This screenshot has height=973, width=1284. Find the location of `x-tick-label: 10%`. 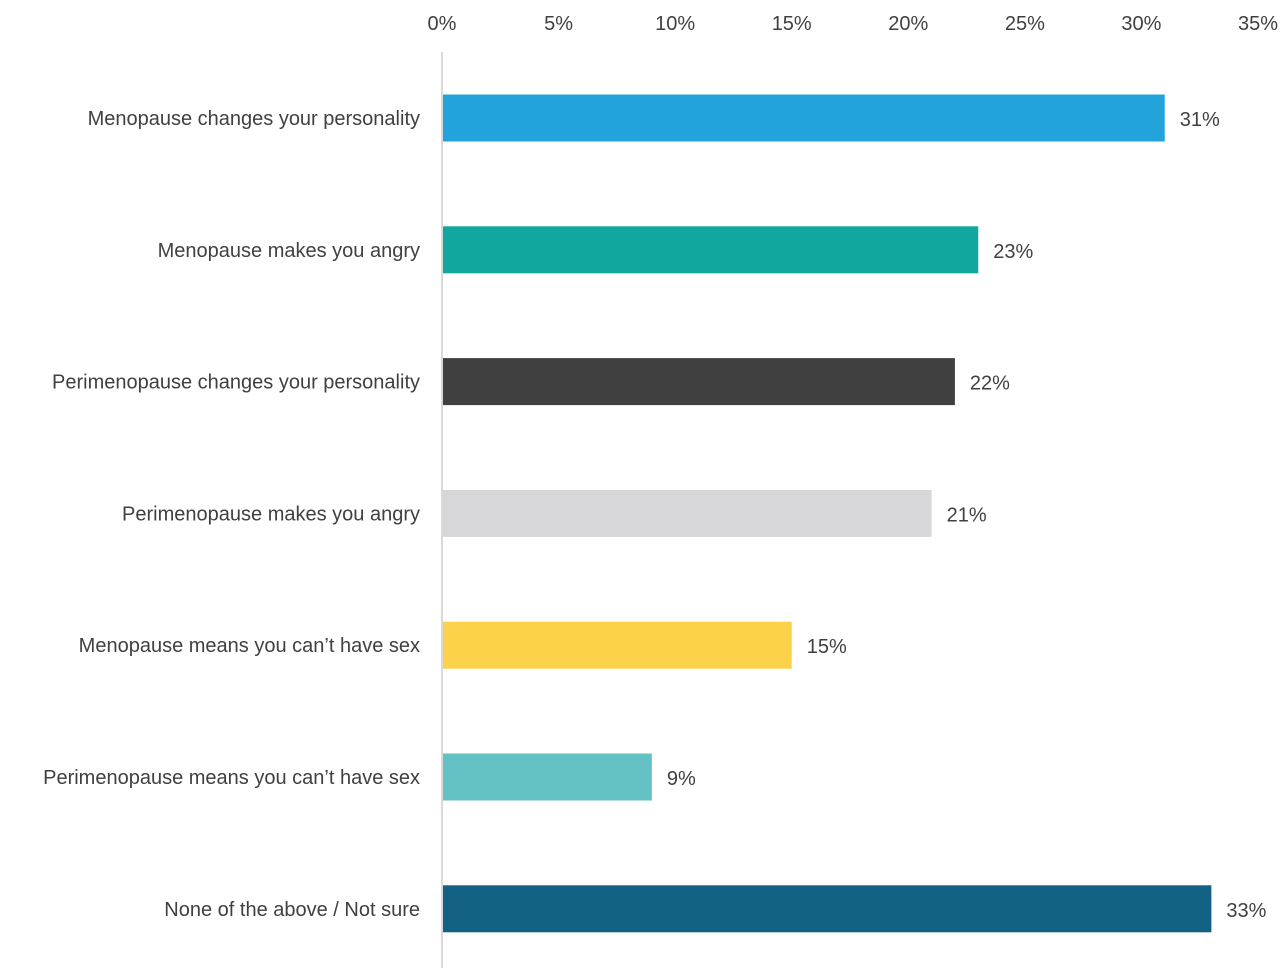

x-tick-label: 10% is located at coordinates (675, 24).